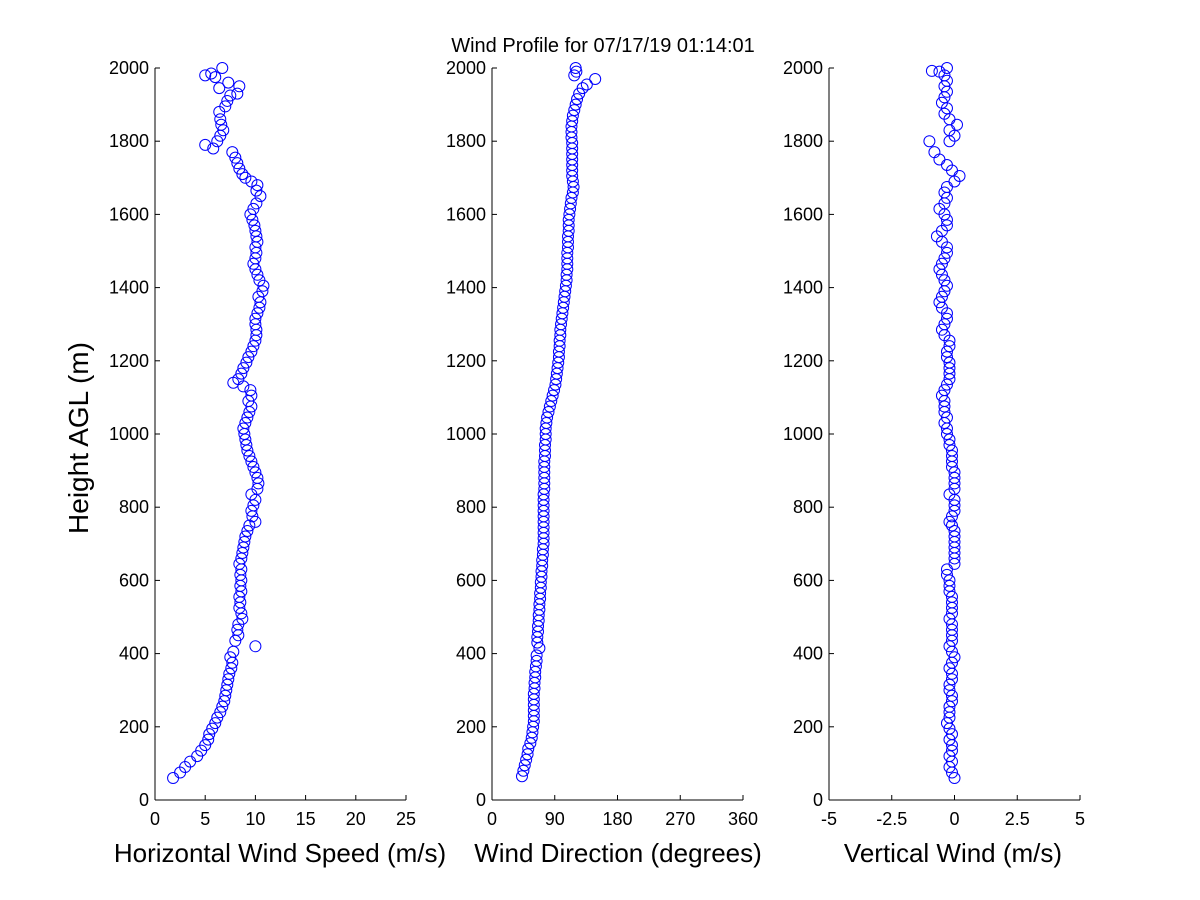 This screenshot has width=1200, height=900. I want to click on x-tick-label: 180, so click(617, 819).